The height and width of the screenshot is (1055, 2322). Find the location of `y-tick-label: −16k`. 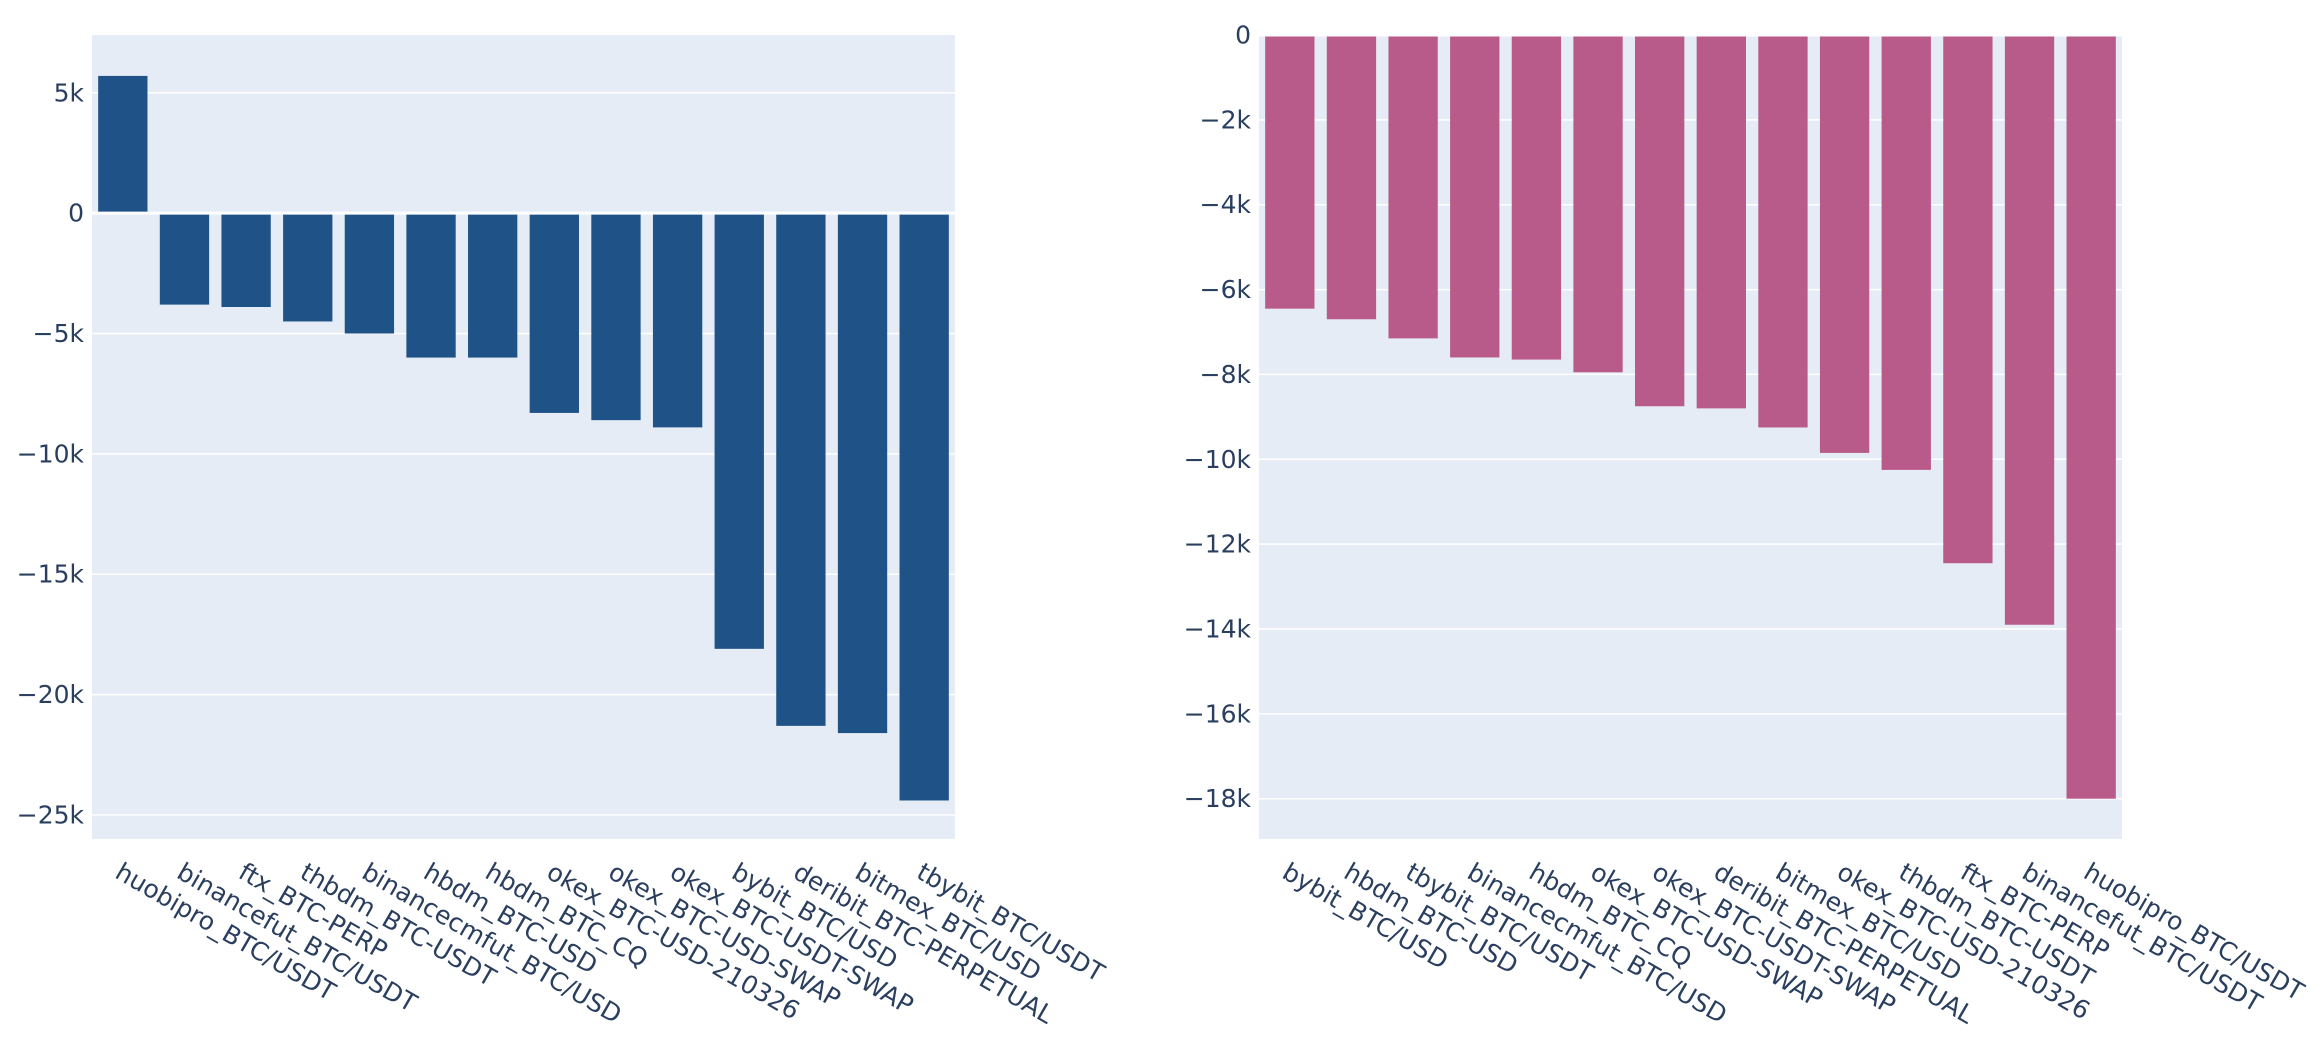

y-tick-label: −16k is located at coordinates (1218, 713).